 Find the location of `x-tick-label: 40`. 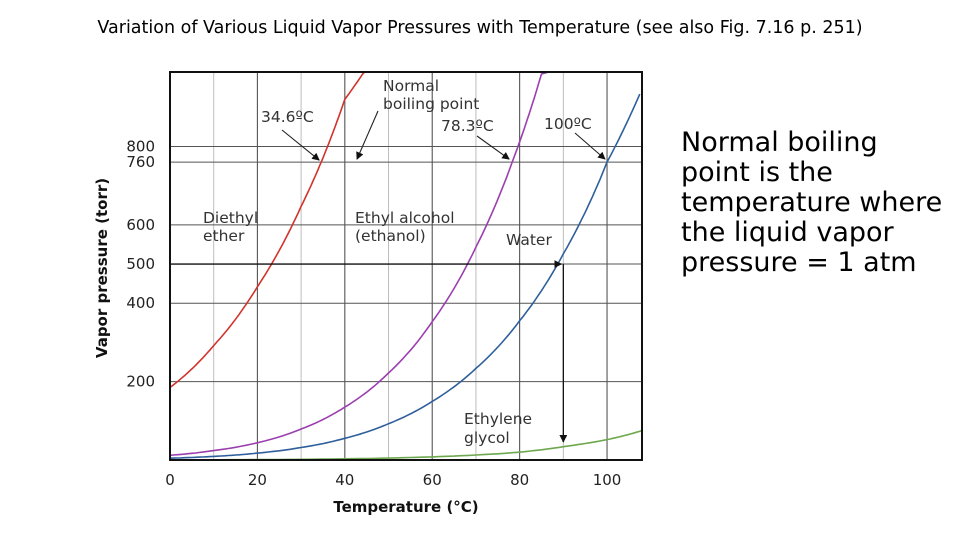

x-tick-label: 40 is located at coordinates (344, 480).